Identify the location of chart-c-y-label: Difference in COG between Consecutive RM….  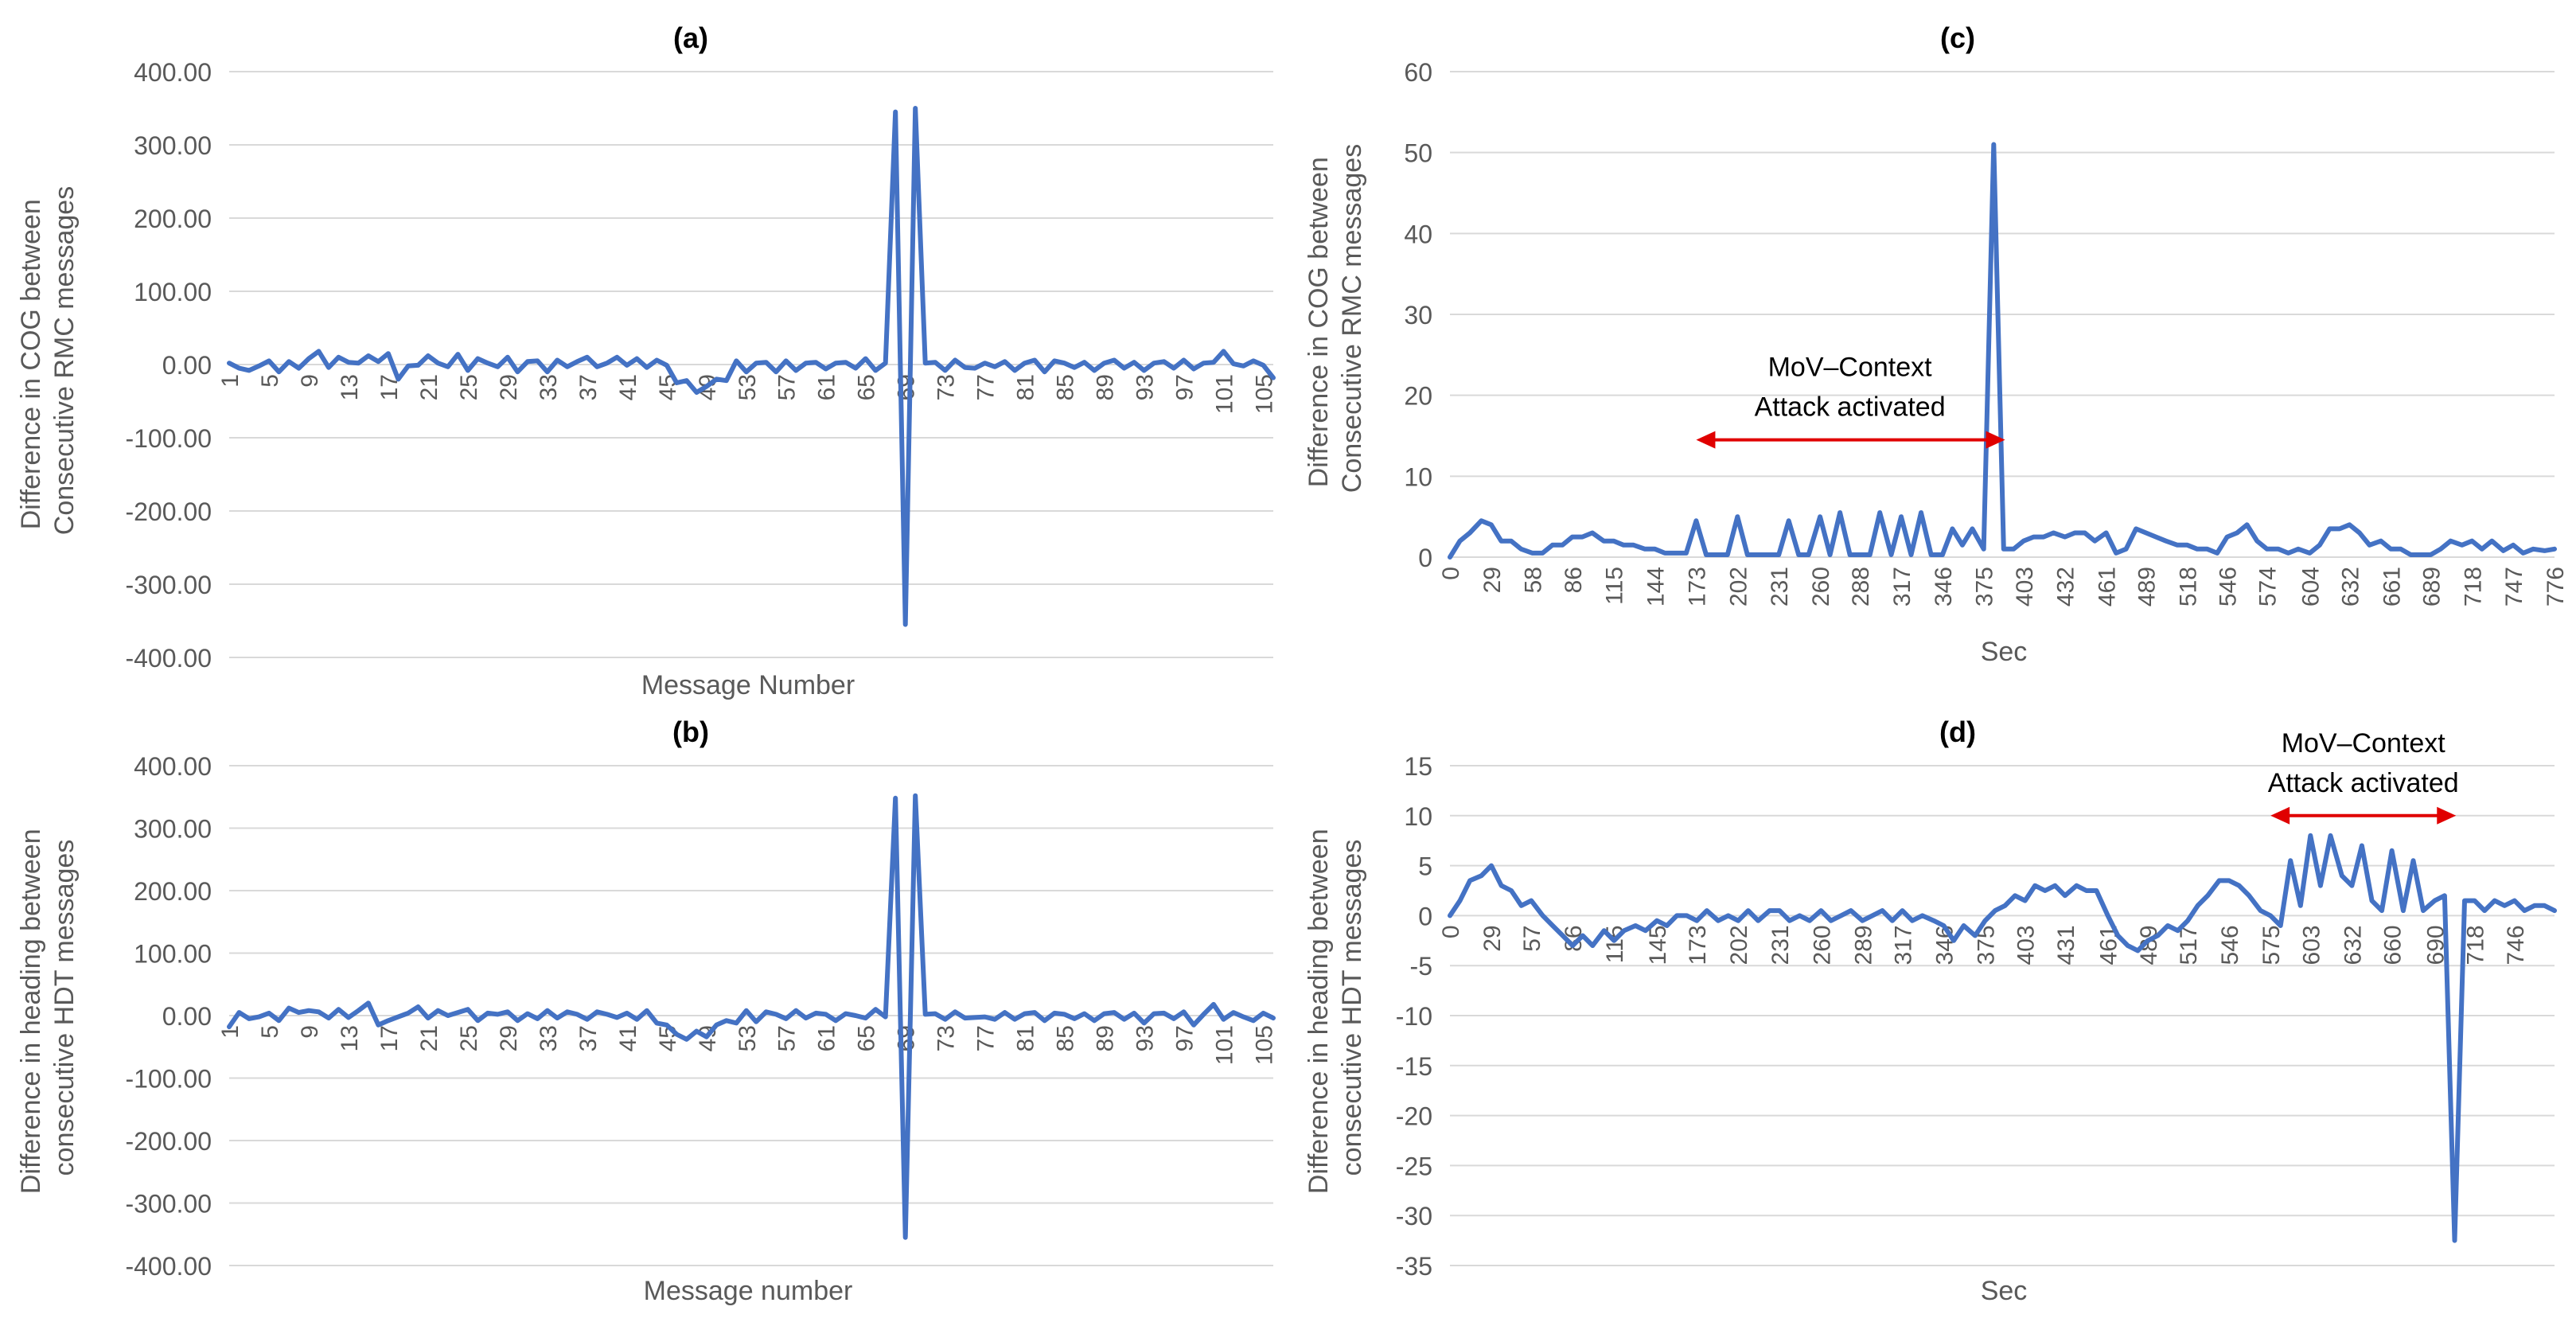
(1335, 318).